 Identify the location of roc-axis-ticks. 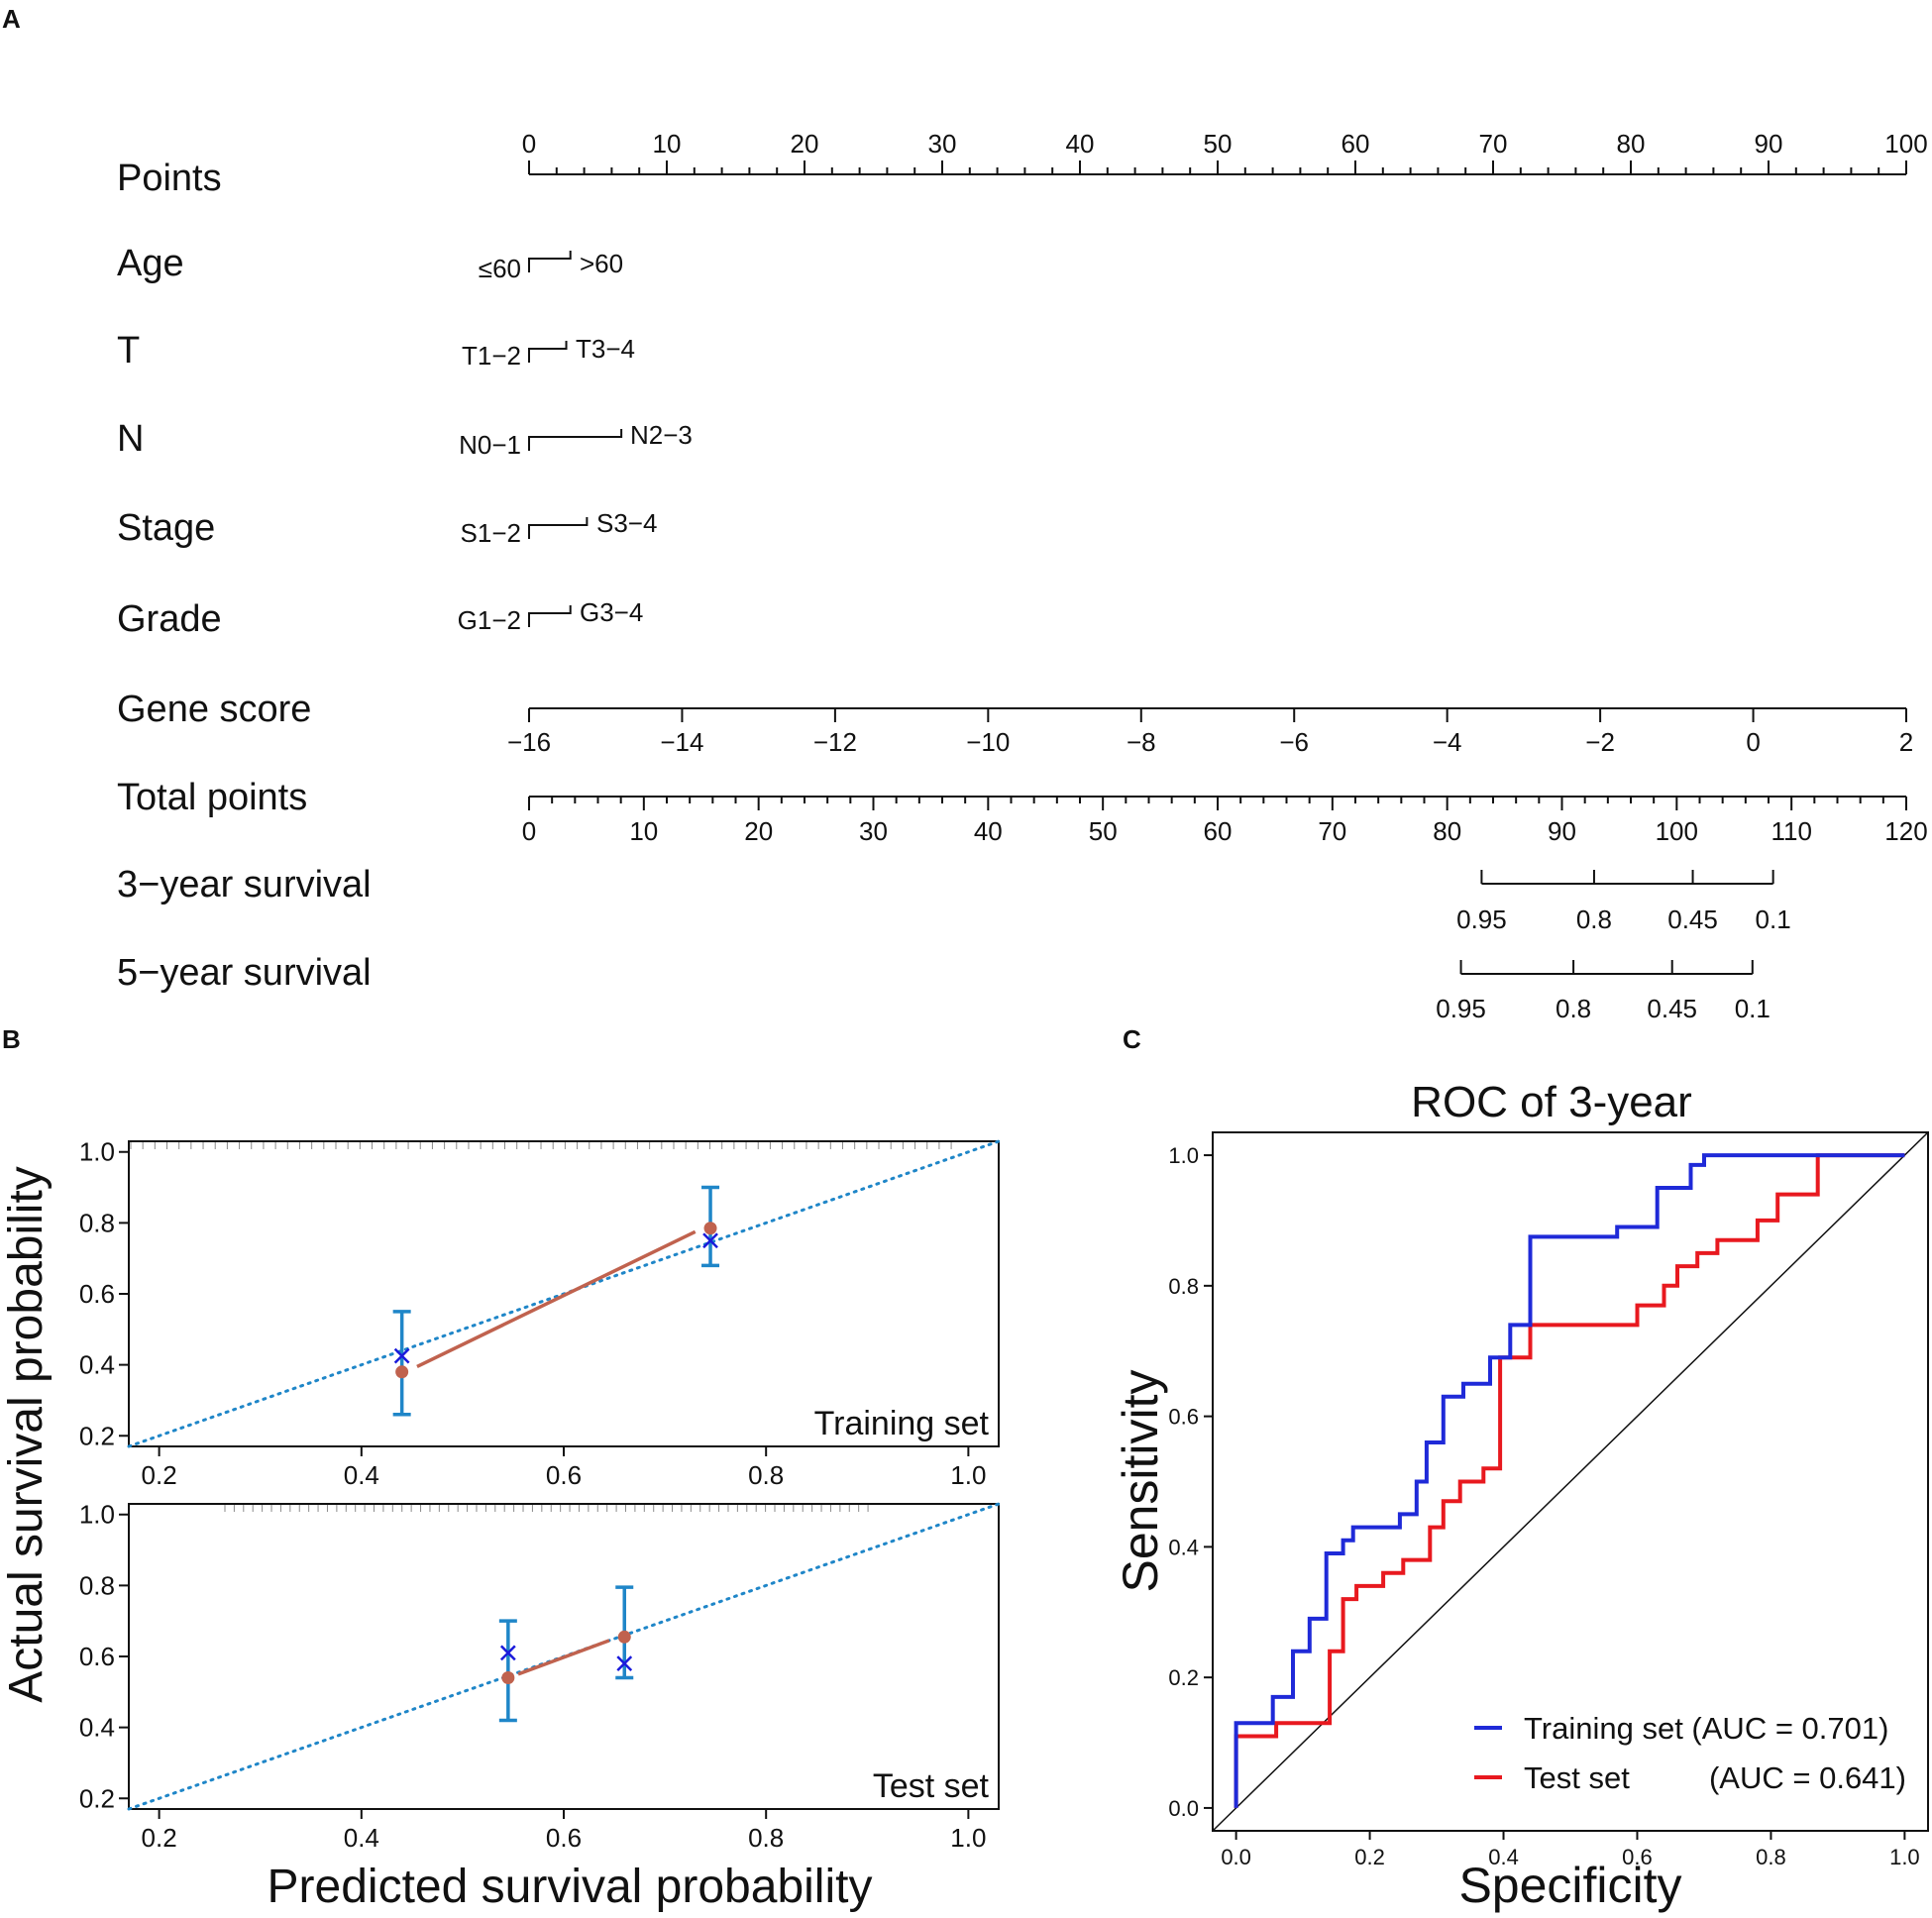
(1555, 1497).